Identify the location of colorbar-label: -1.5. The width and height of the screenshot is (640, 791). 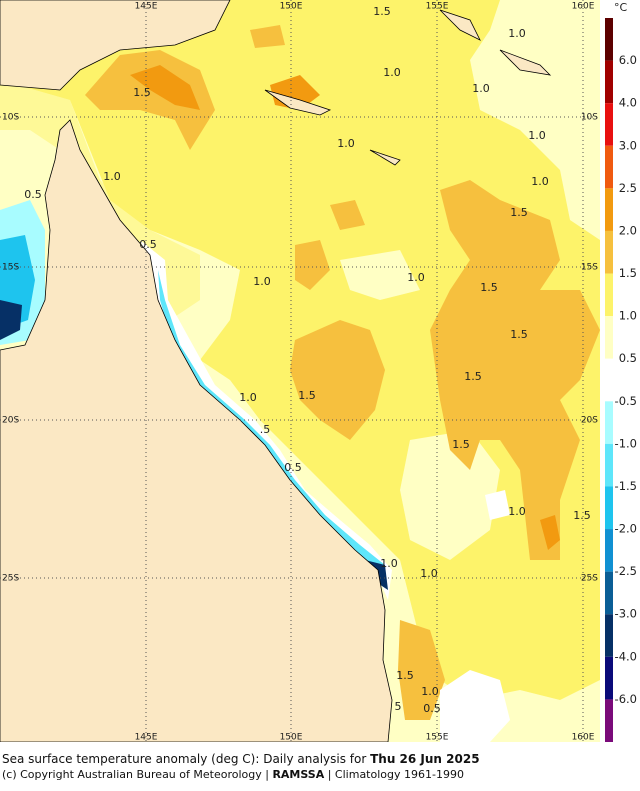
(626, 486).